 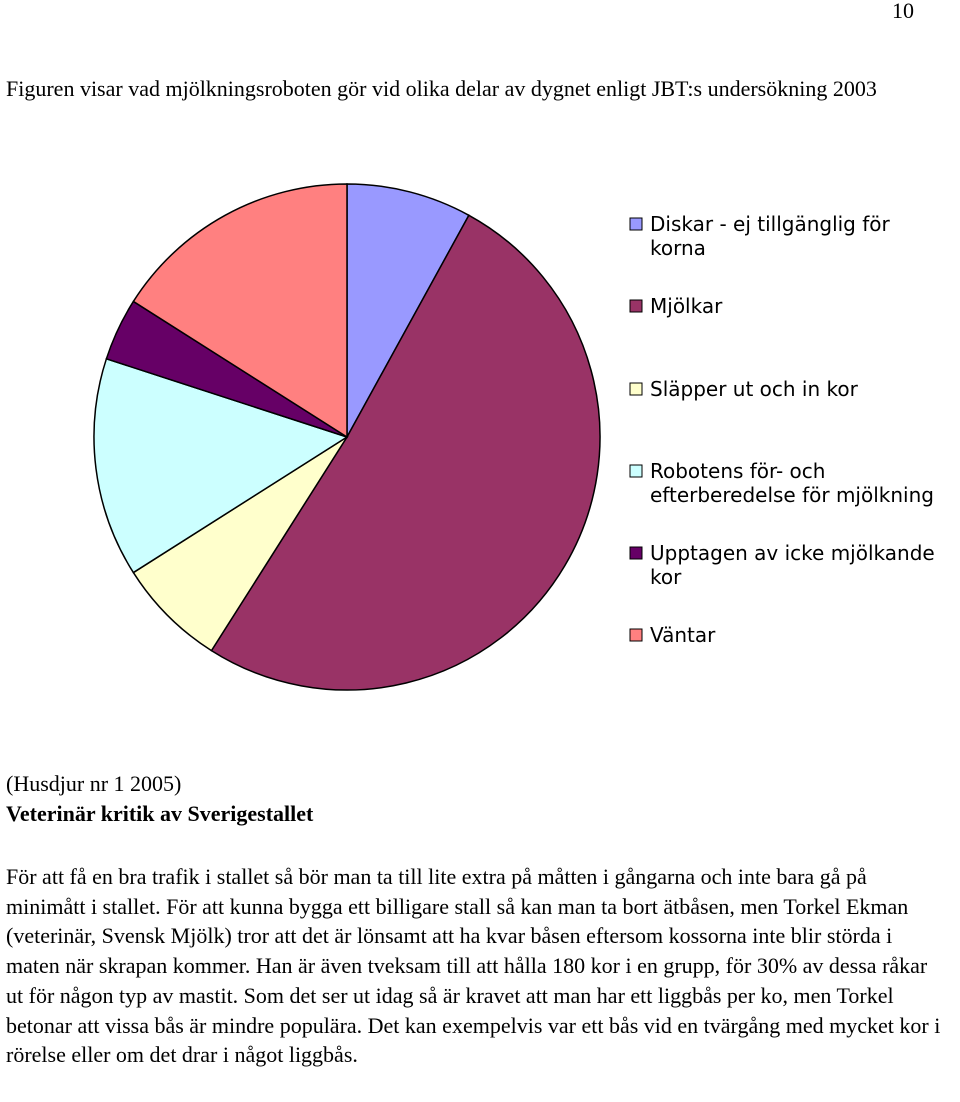 I want to click on legend-label-4-line-1: Robotens för- och, so click(x=737, y=471).